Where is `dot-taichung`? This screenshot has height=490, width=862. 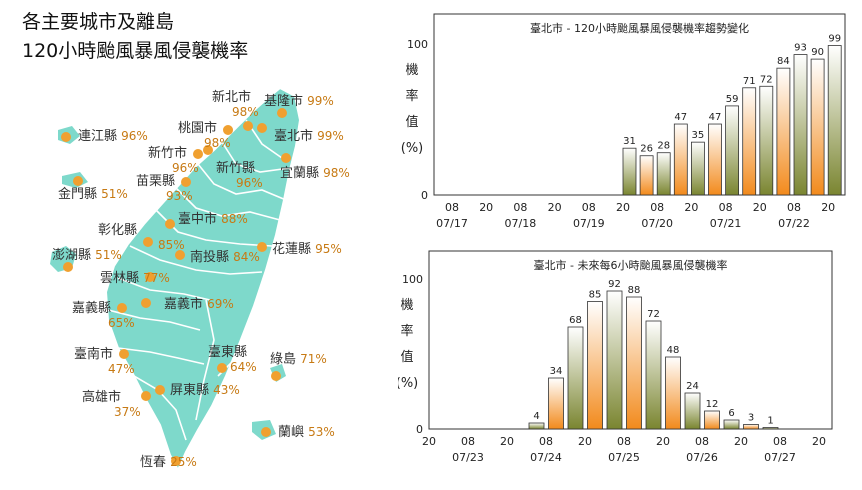
dot-taichung is located at coordinates (170, 224).